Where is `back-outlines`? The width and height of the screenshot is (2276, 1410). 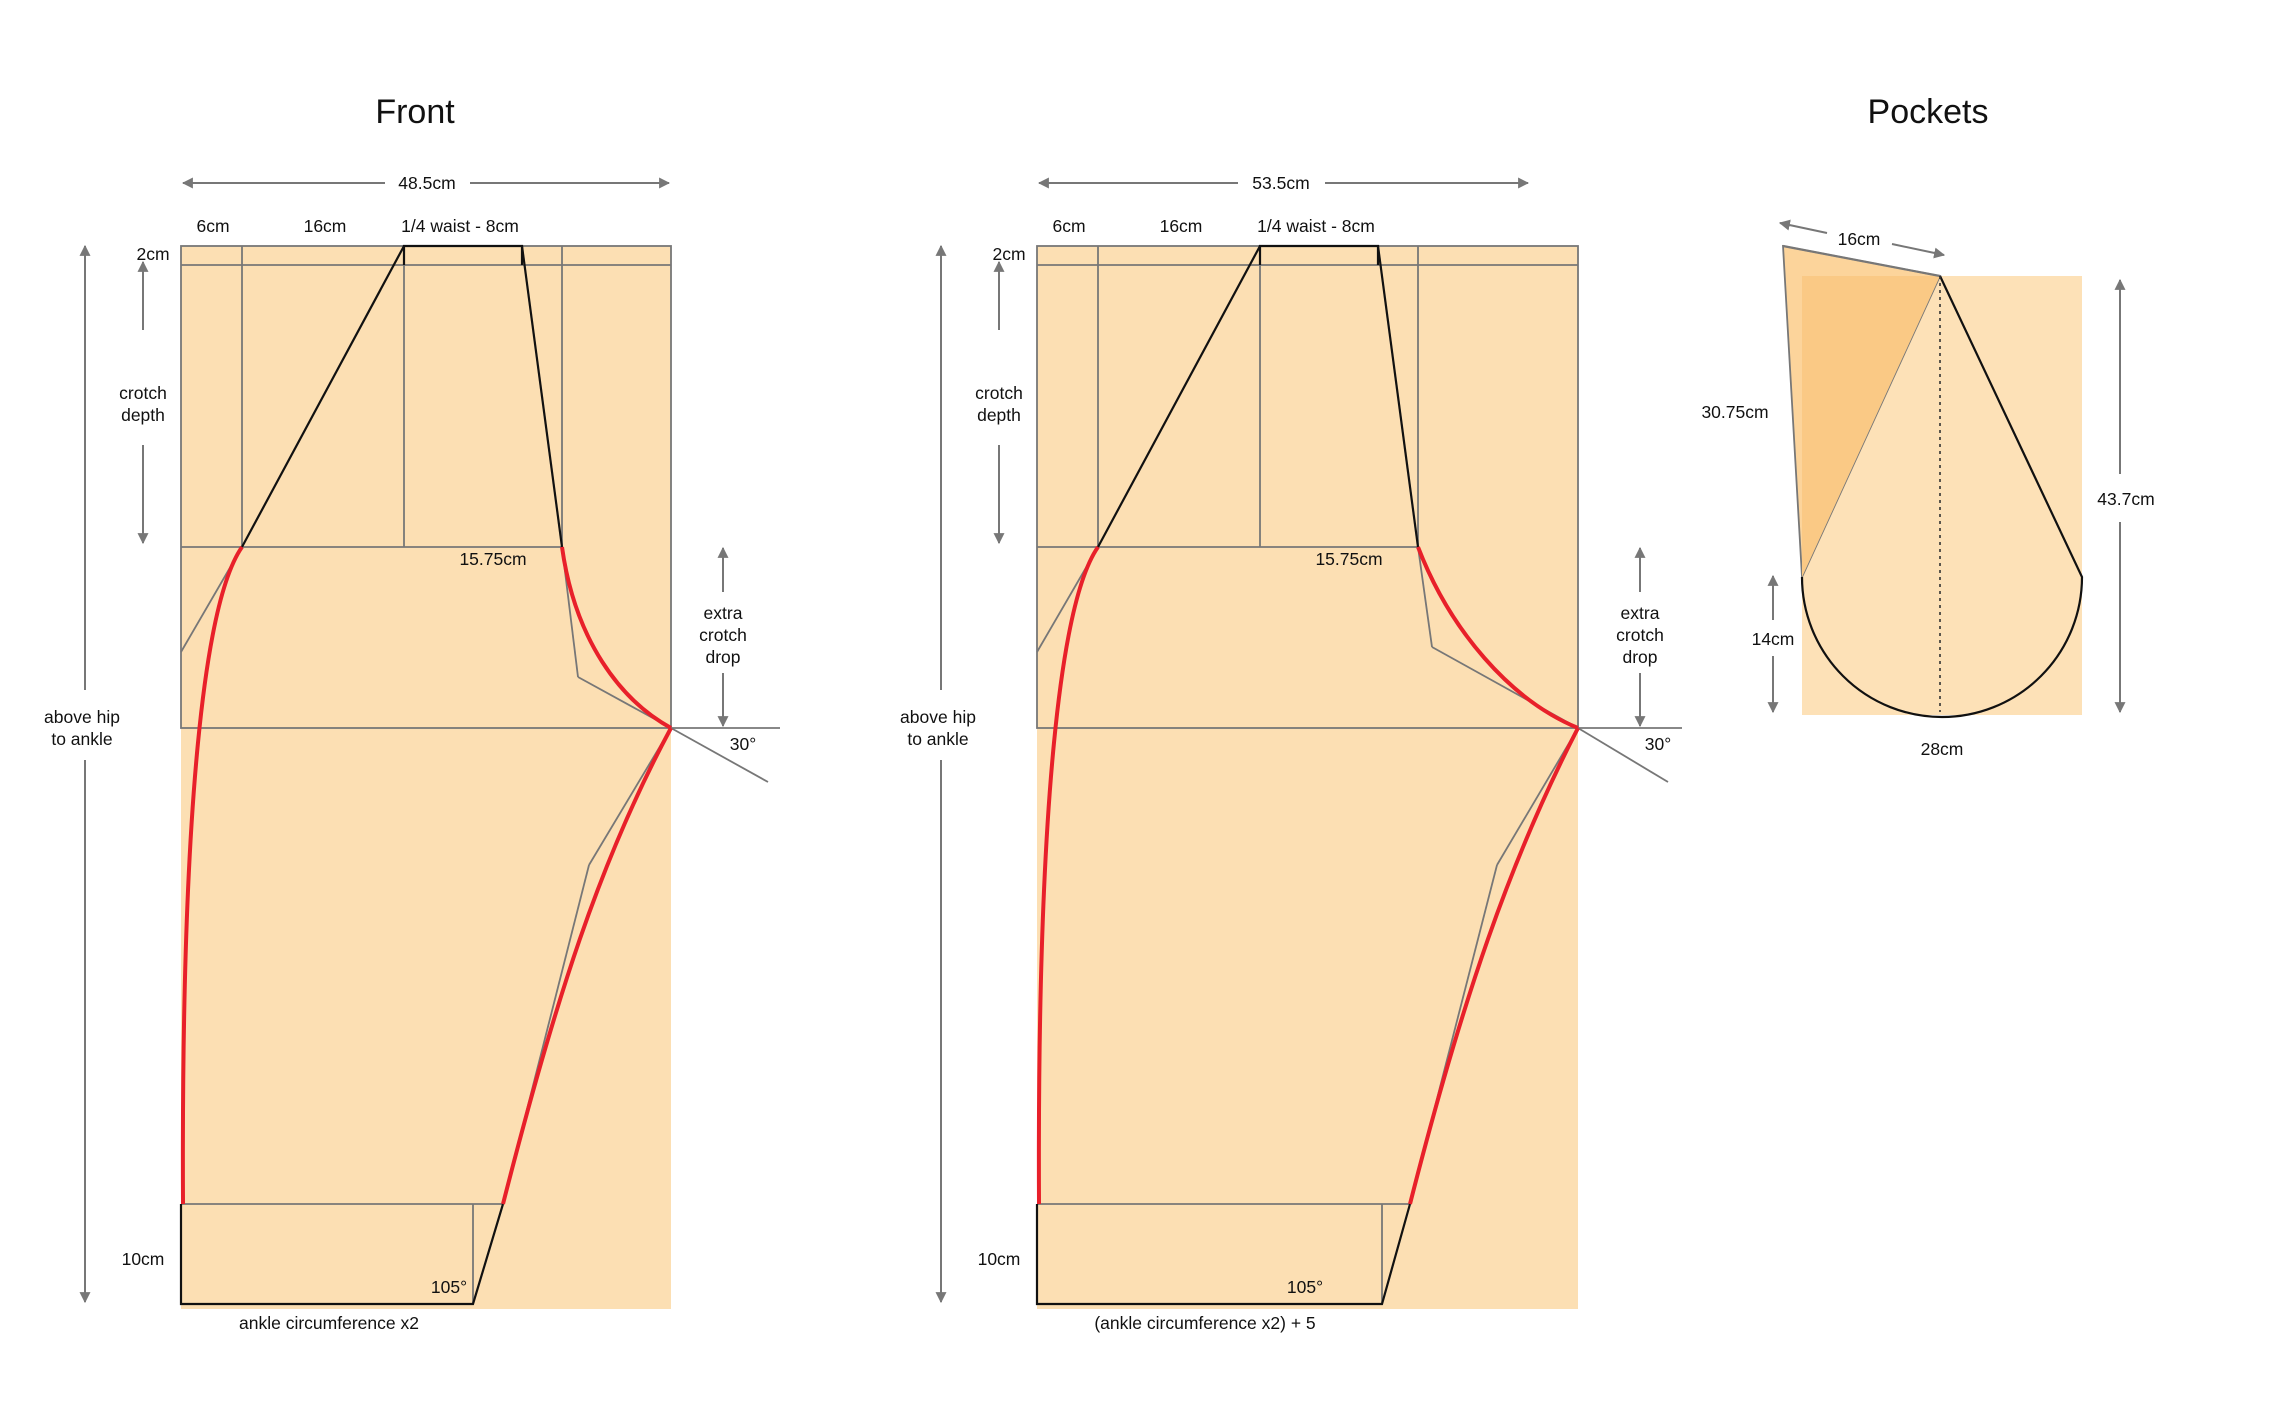
back-outlines is located at coordinates (1227, 775).